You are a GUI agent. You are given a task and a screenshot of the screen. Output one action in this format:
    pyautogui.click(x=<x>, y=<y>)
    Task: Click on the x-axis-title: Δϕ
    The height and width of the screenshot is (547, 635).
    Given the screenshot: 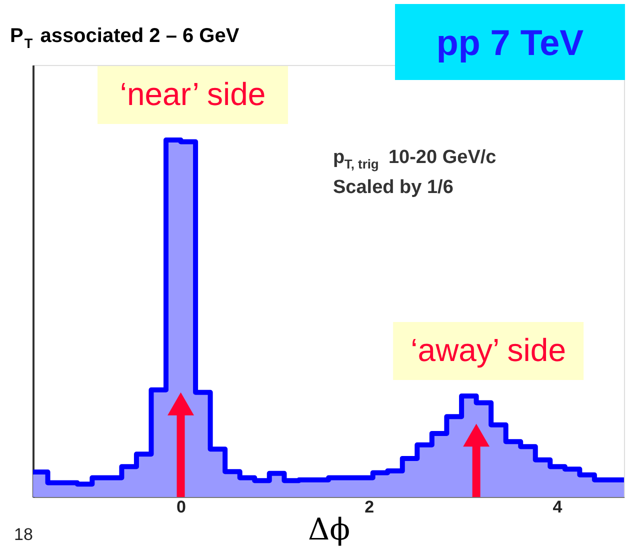 What is the action you would take?
    pyautogui.click(x=329, y=529)
    